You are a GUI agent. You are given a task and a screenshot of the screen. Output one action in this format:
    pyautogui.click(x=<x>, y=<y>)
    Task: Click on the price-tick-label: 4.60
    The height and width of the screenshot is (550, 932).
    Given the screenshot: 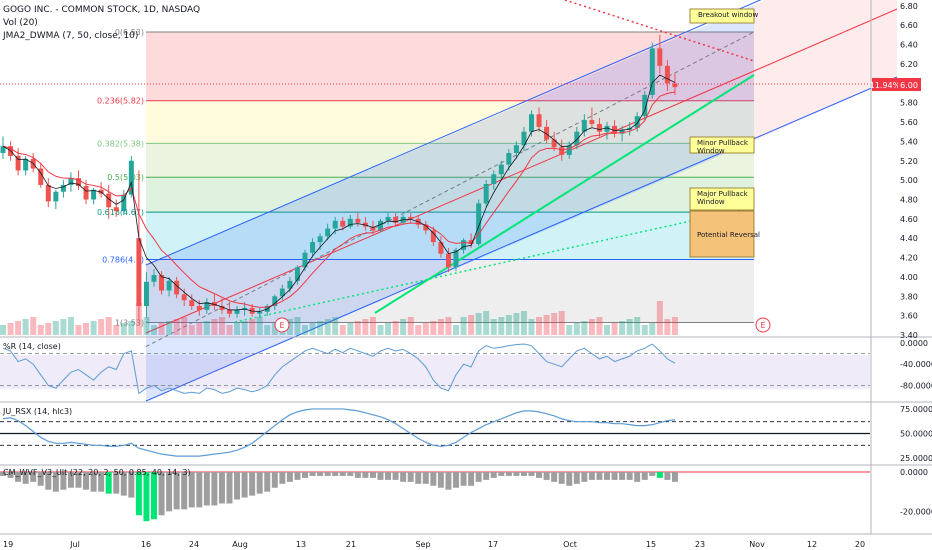 What is the action you would take?
    pyautogui.click(x=909, y=219)
    